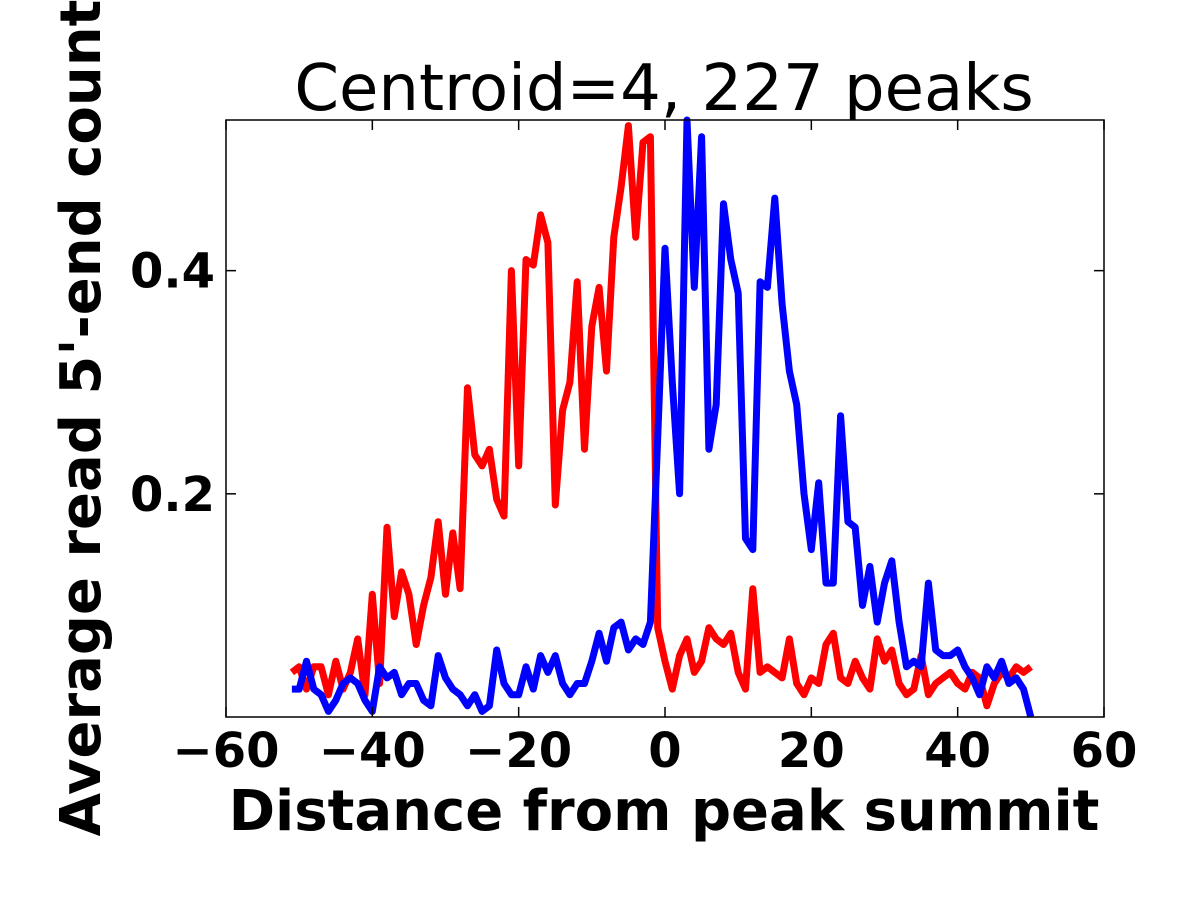 The width and height of the screenshot is (1200, 900). What do you see at coordinates (957, 751) in the screenshot?
I see `x-tick-label: 40` at bounding box center [957, 751].